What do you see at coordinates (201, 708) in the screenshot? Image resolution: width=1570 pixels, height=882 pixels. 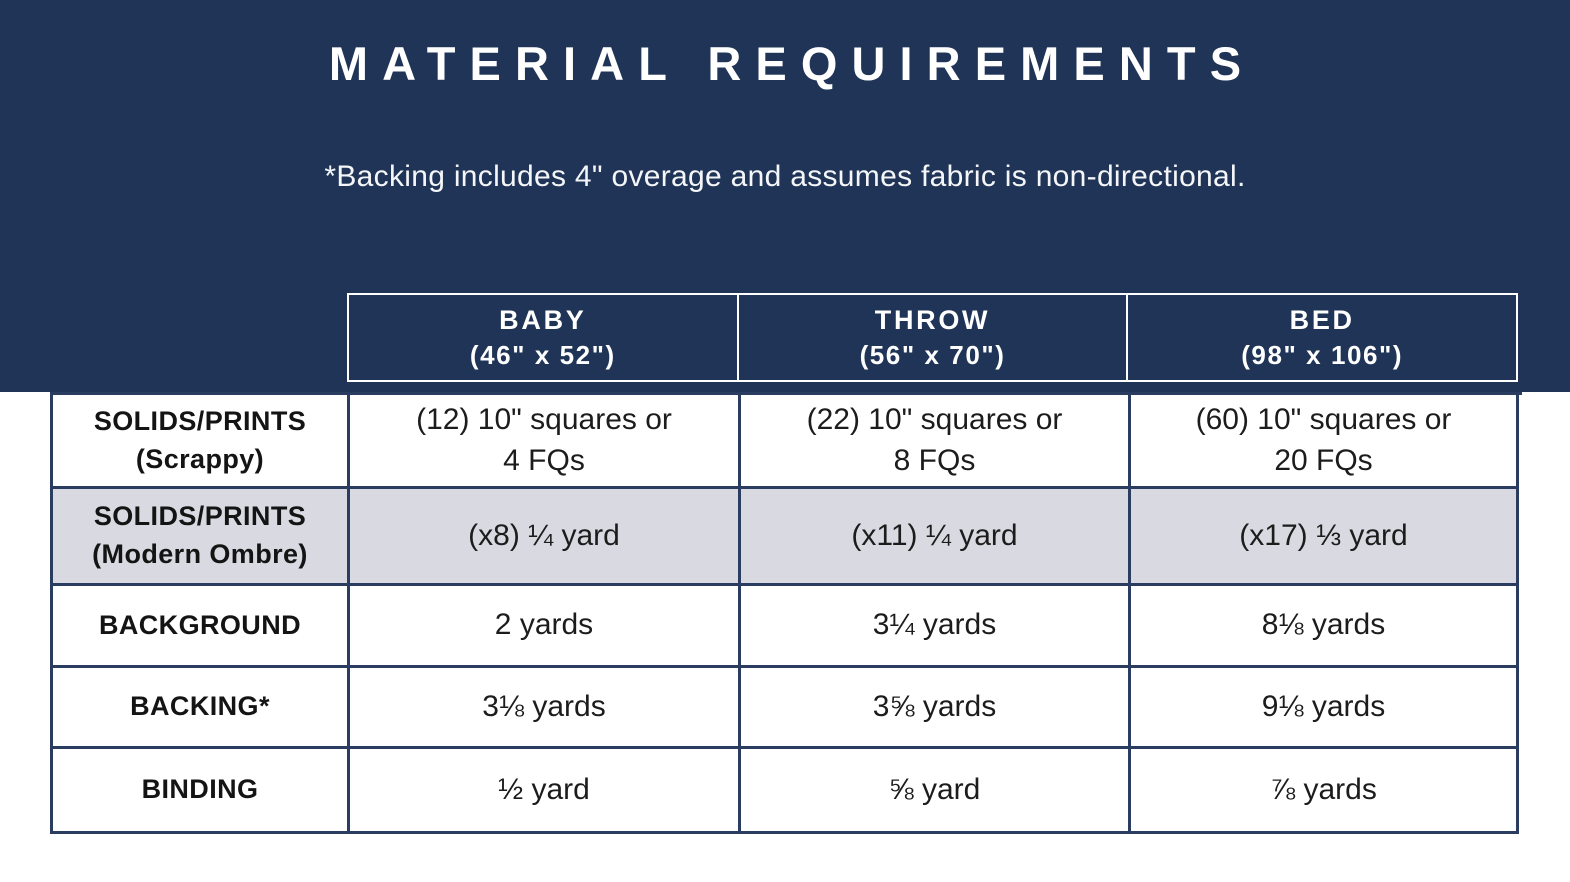 I see `row-label: BACKING*` at bounding box center [201, 708].